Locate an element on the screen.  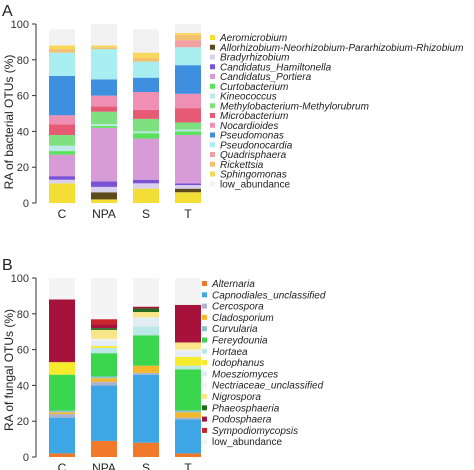
panel-b-y-tick-label: 100 is located at coordinates (20, 279).